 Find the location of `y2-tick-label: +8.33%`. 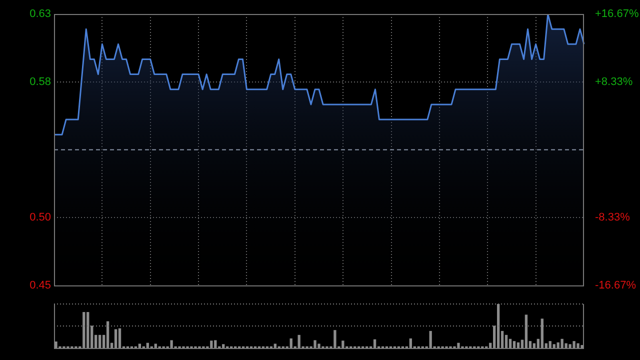

y2-tick-label: +8.33% is located at coordinates (614, 82).